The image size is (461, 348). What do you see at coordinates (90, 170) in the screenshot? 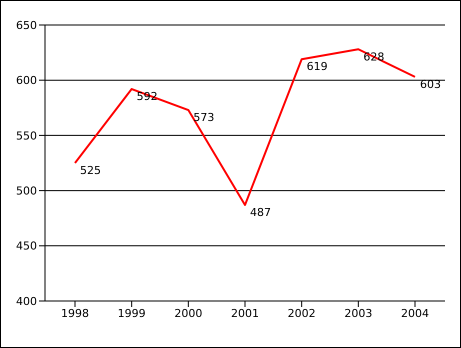
I see `data-label: 525` at bounding box center [90, 170].